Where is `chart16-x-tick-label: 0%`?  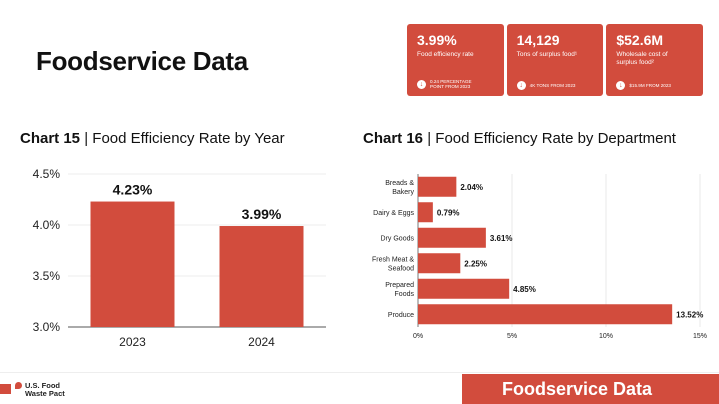 chart16-x-tick-label: 0% is located at coordinates (418, 336).